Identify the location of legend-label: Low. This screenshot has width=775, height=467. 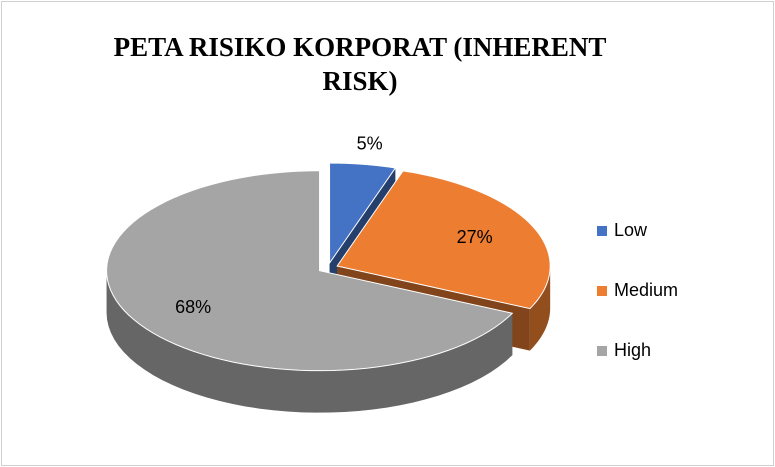
(631, 230).